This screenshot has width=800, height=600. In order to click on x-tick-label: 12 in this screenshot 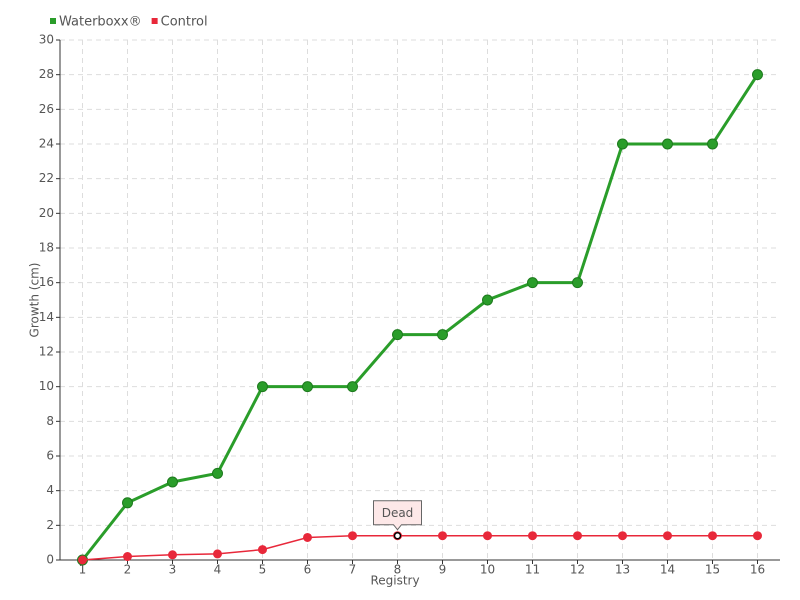, I will do `click(577, 570)`.